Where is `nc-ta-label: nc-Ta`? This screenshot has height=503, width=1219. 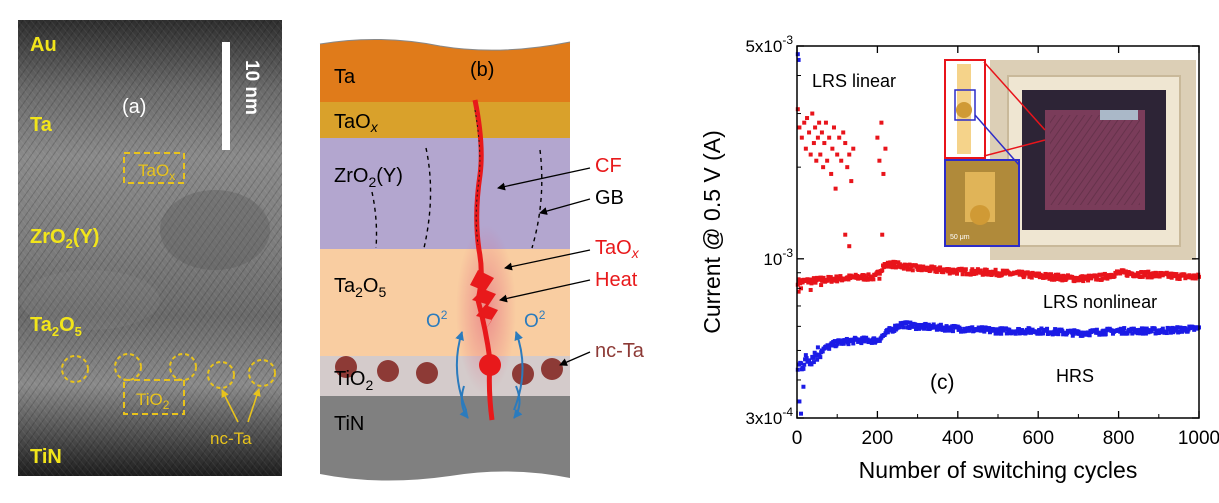
nc-ta-label: nc-Ta is located at coordinates (620, 351).